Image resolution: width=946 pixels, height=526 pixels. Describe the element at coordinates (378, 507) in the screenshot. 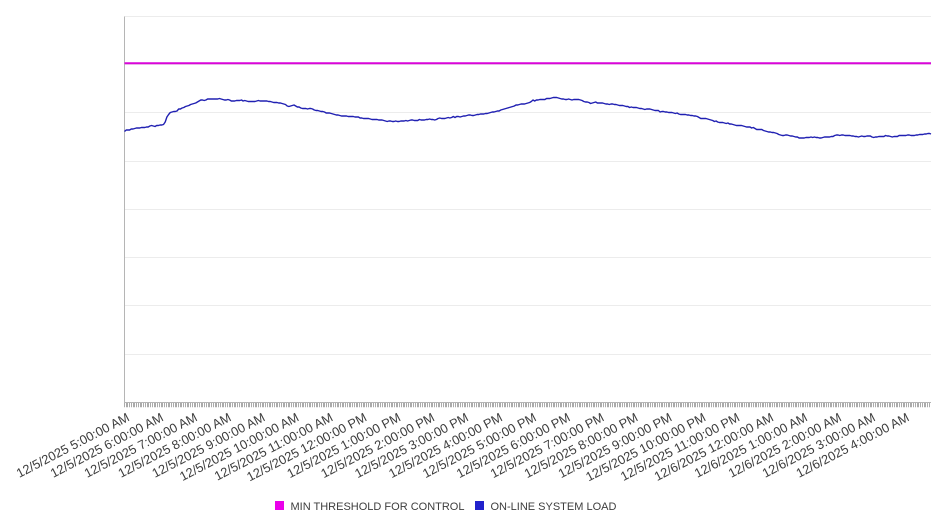

I see `svg-text: MIN THRESHOLD FOR CONTROL` at that location.